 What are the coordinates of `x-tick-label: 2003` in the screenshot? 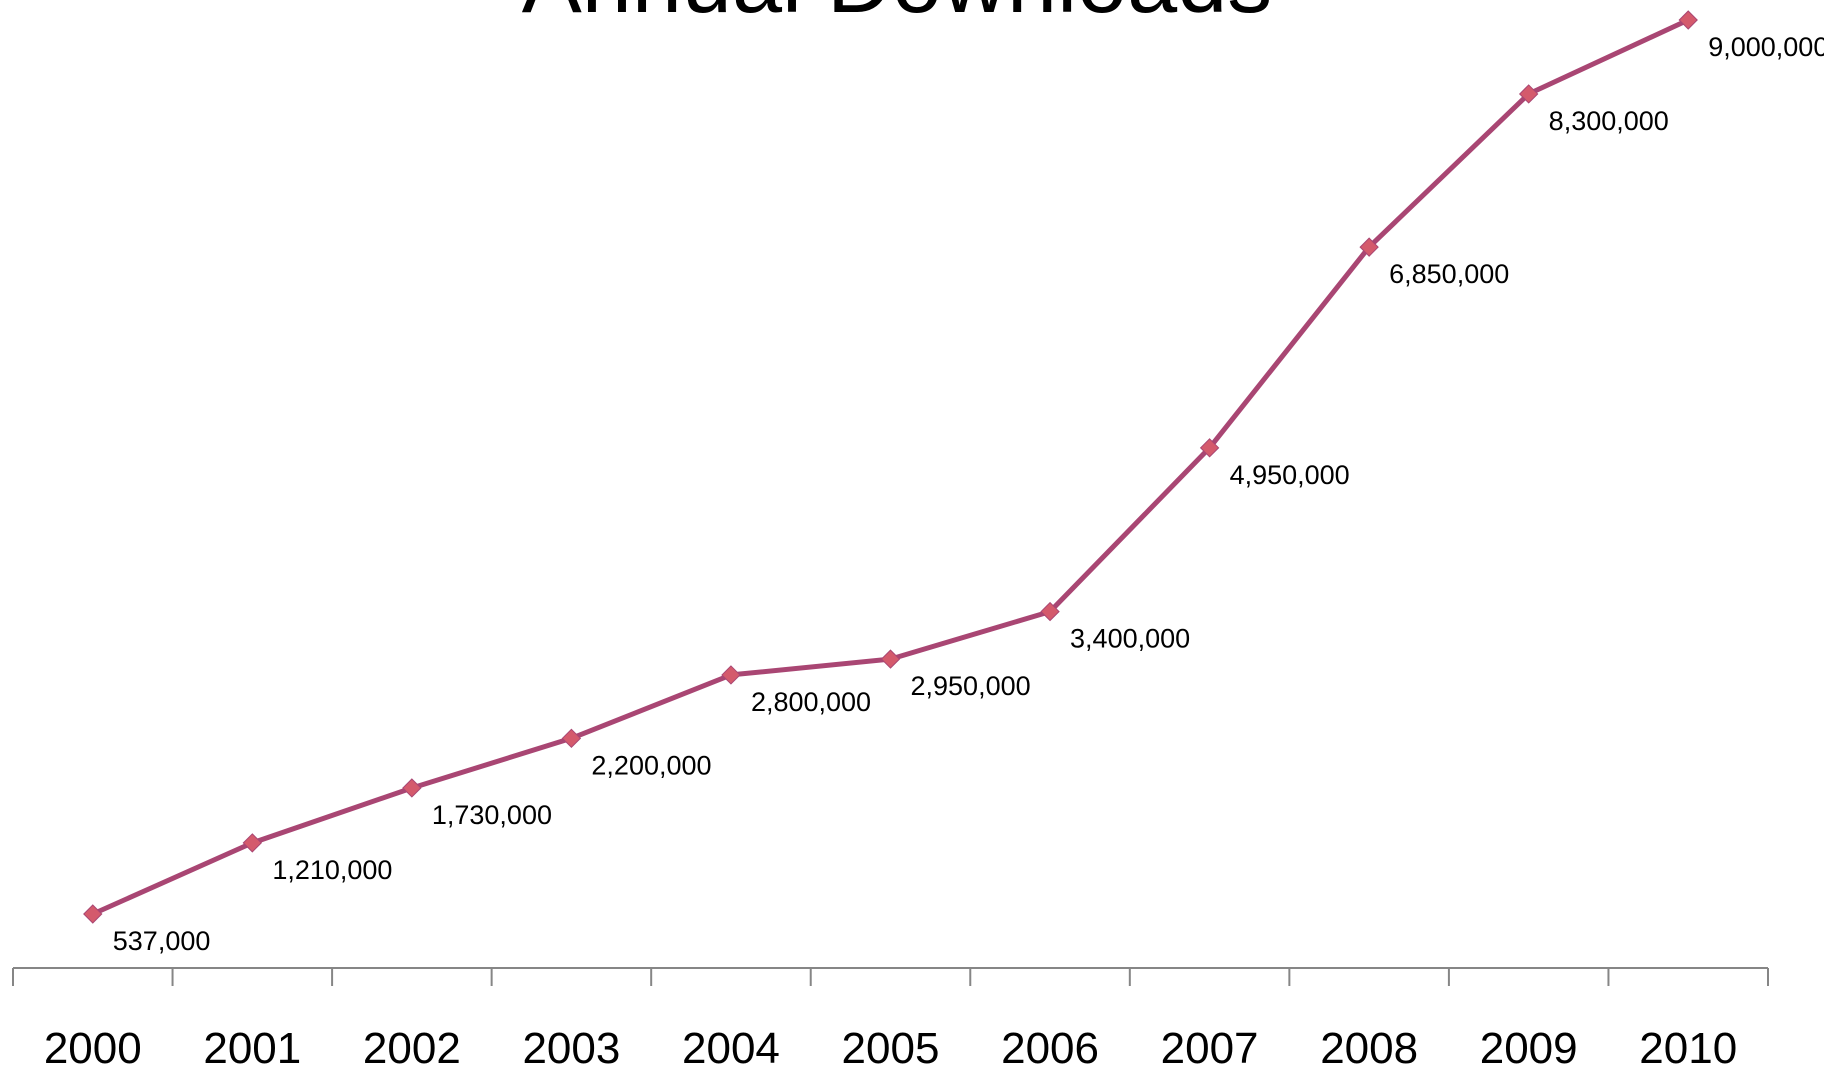 It's located at (571, 1046).